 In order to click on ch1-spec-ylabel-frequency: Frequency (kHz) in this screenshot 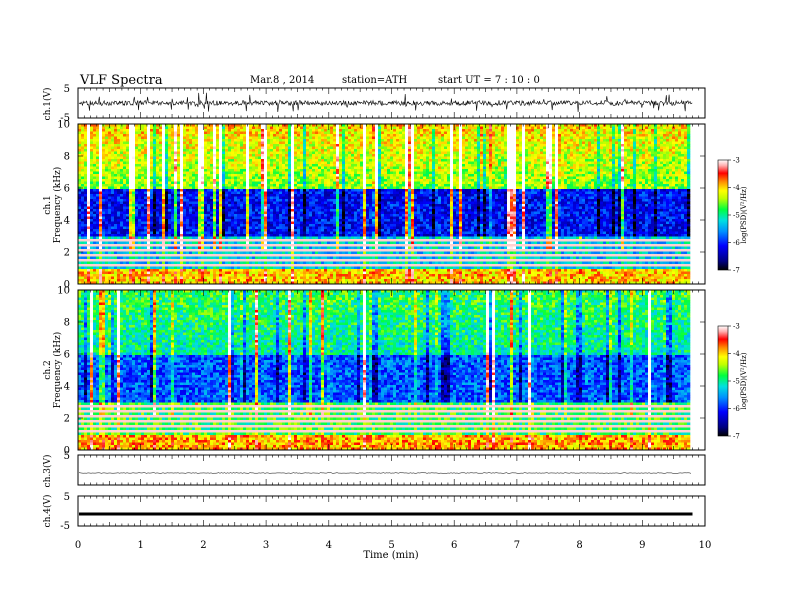, I will do `click(57, 205)`.